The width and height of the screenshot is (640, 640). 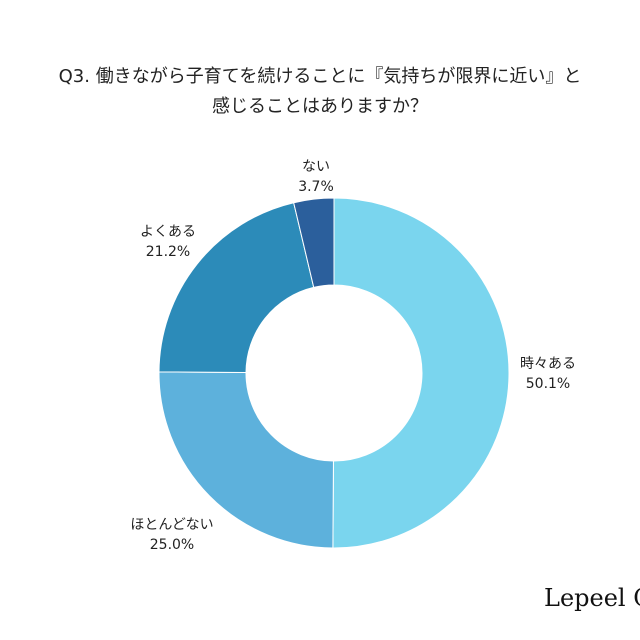 I want to click on slice-label-never: ない, so click(x=316, y=167).